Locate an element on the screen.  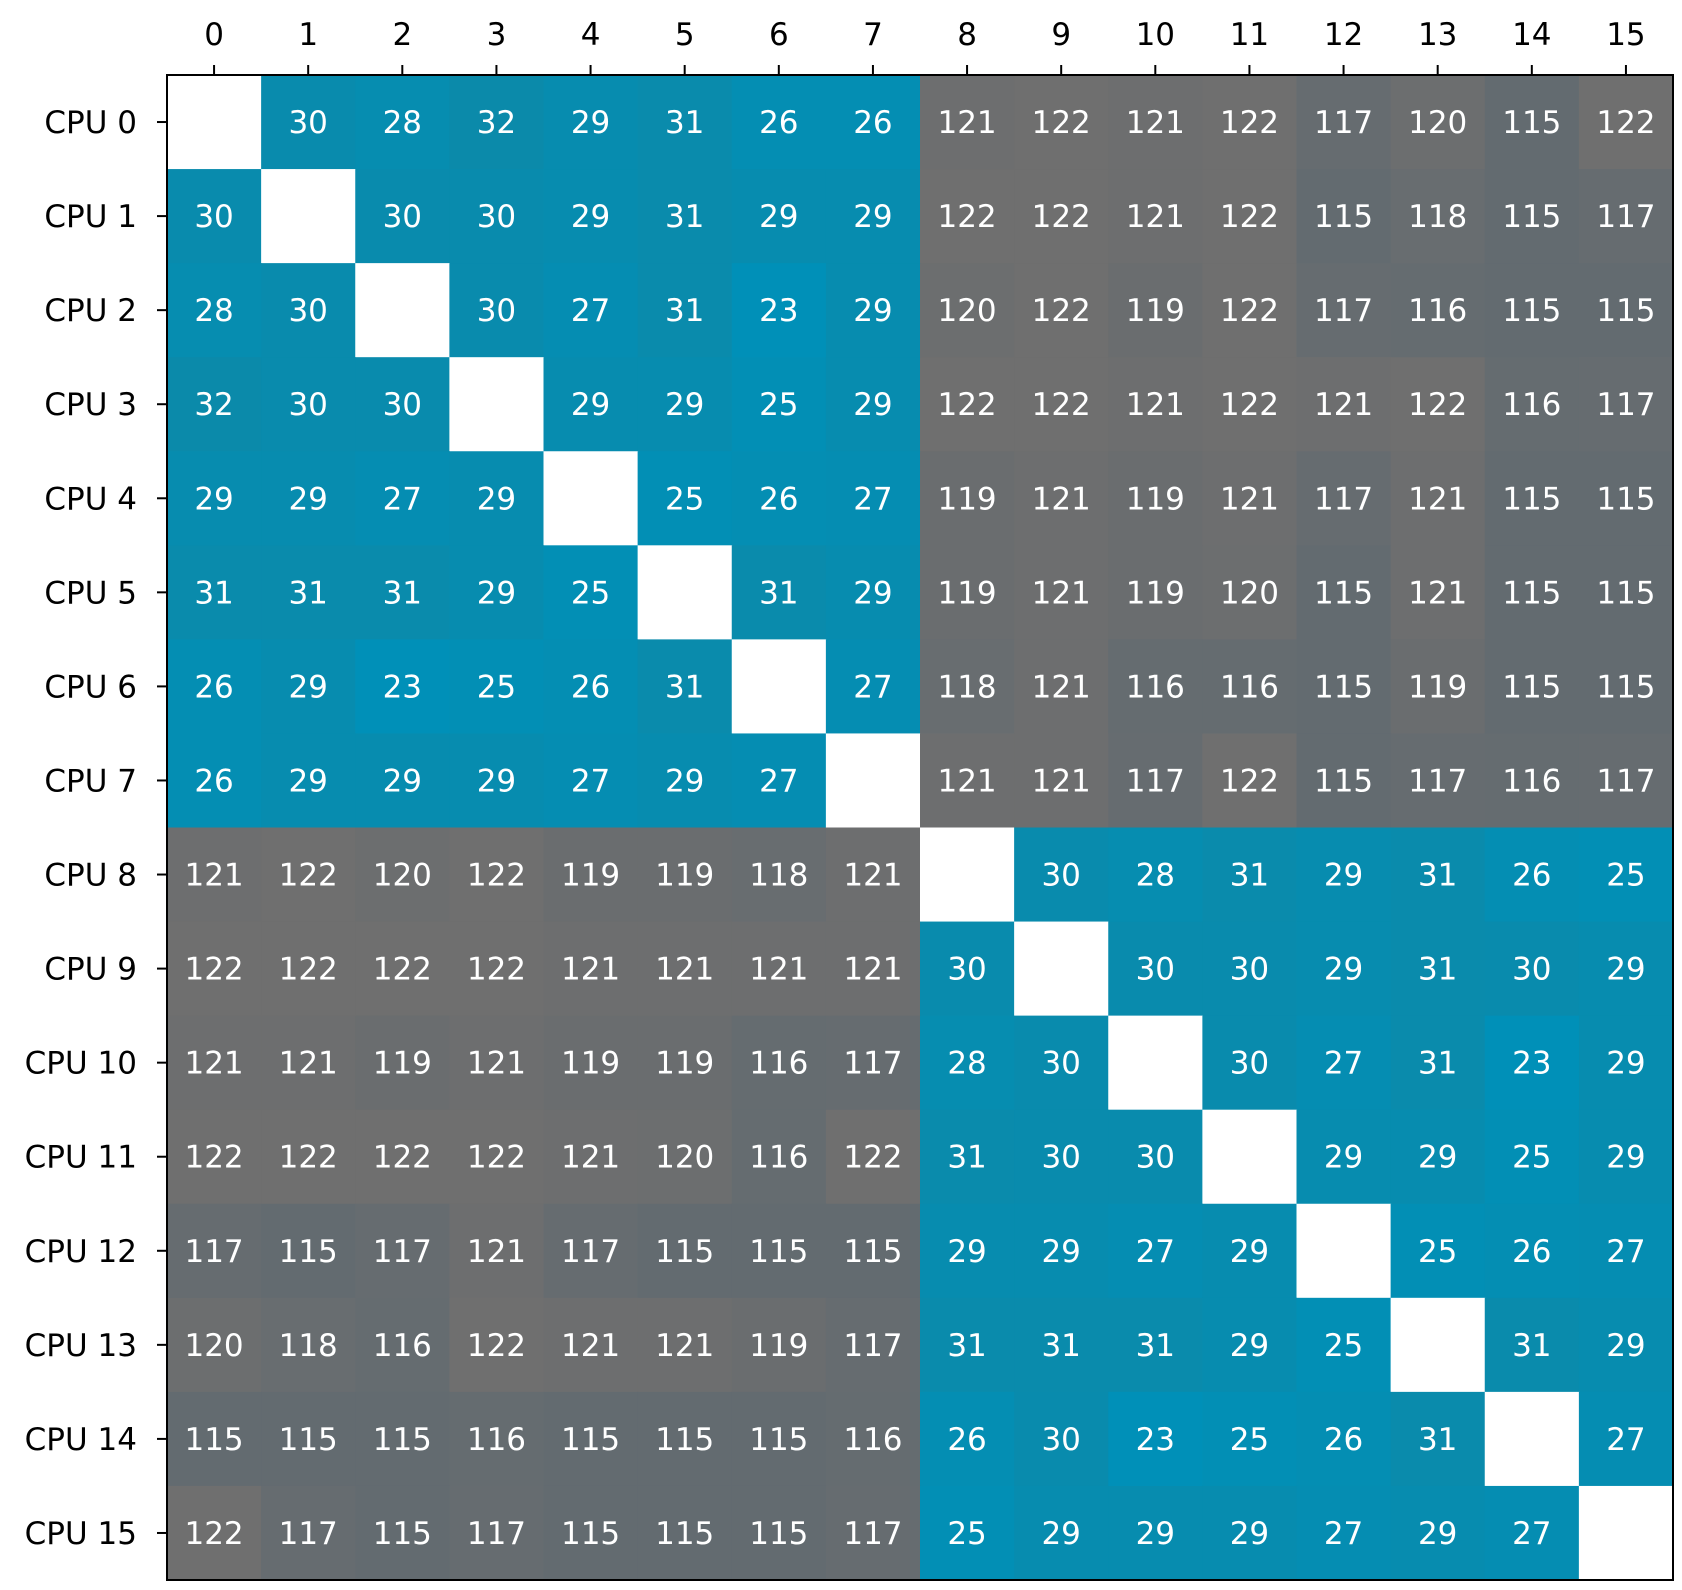
cell-value-label: 32 is located at coordinates (213, 405).